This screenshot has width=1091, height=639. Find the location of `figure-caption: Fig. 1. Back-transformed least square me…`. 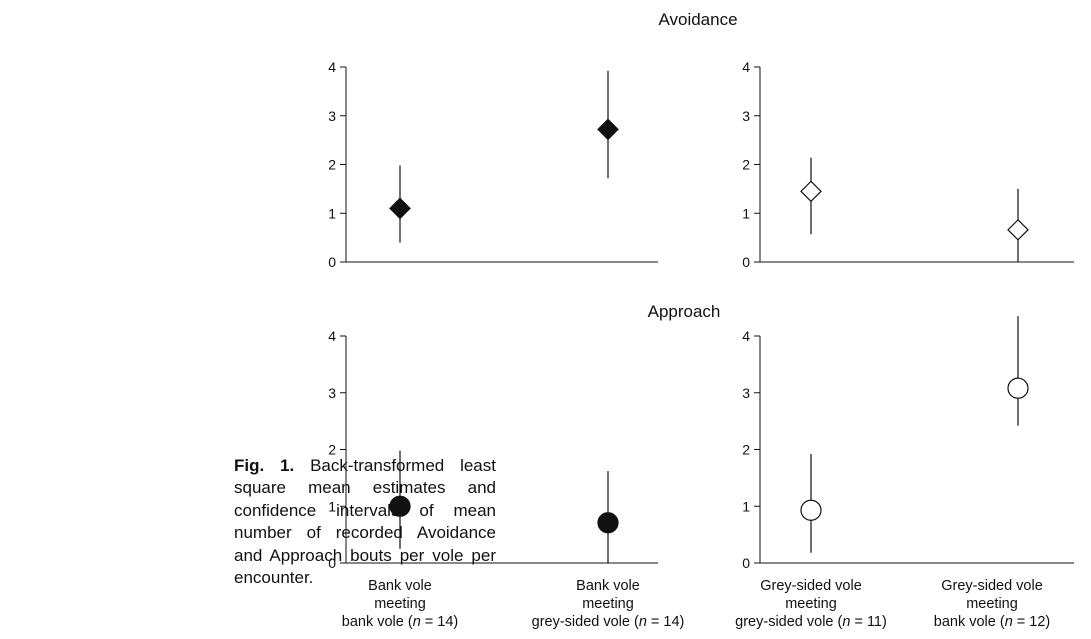

figure-caption: Fig. 1. Back-transformed least square me… is located at coordinates (365, 522).